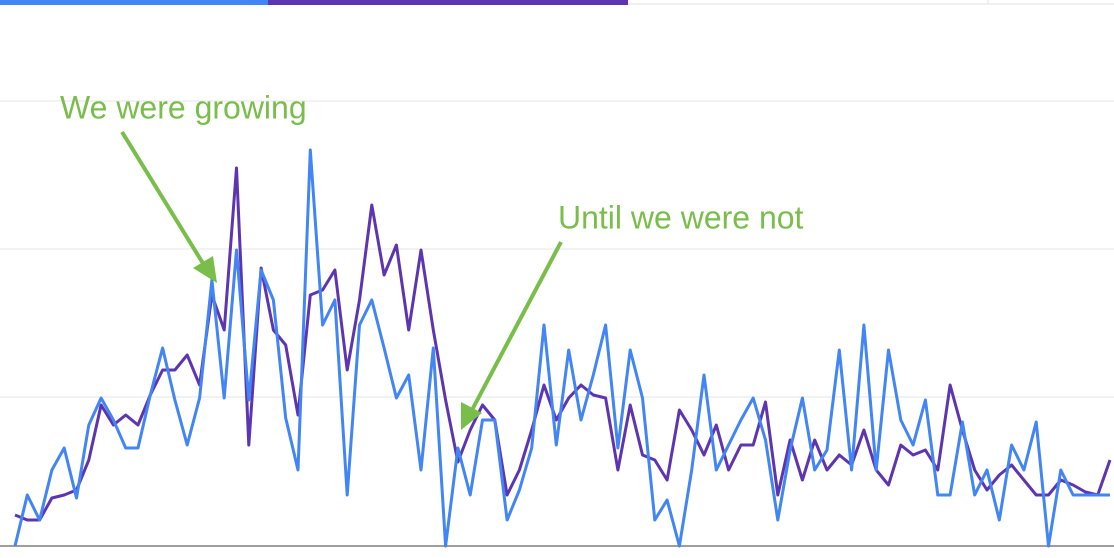 Image resolution: width=1114 pixels, height=558 pixels. What do you see at coordinates (183, 107) in the screenshot?
I see `annotation: We were growing` at bounding box center [183, 107].